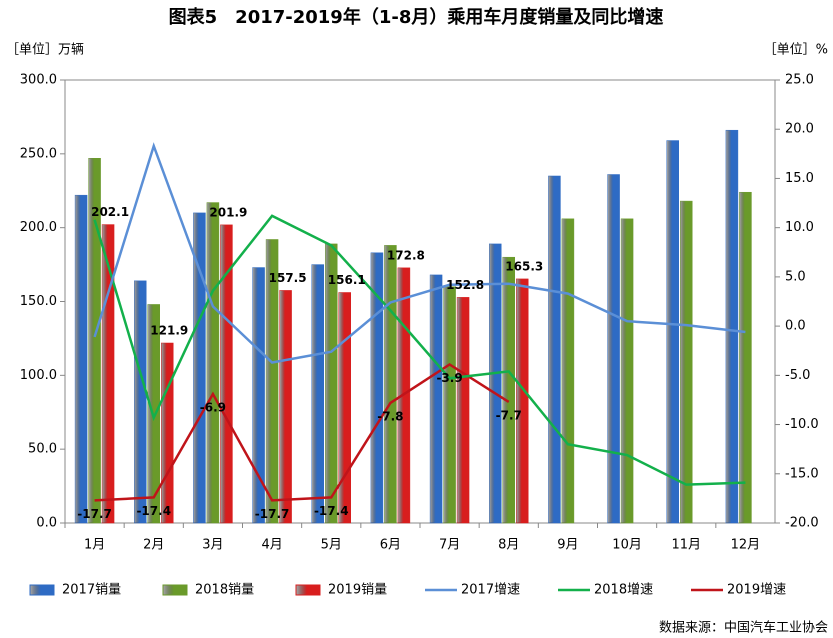 The width and height of the screenshot is (833, 638). What do you see at coordinates (224, 590) in the screenshot?
I see `legend-label: 2018销量` at bounding box center [224, 590].